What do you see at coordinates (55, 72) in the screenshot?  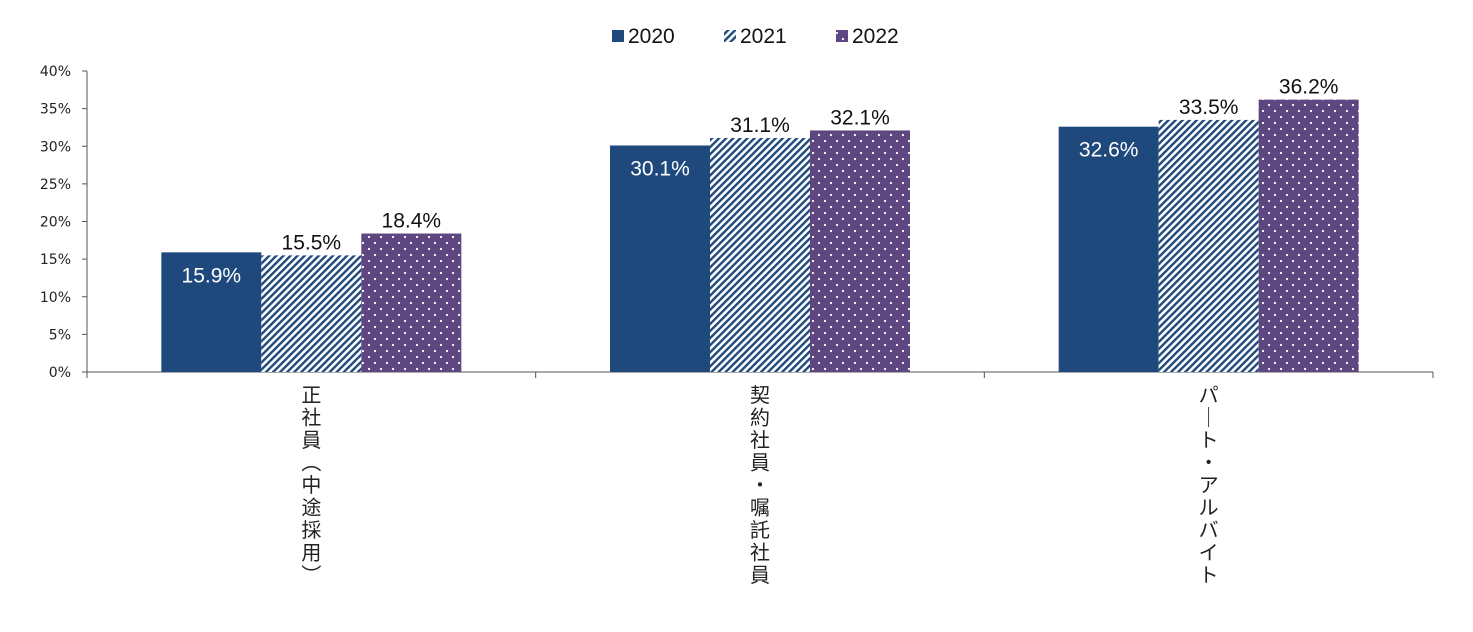 I see `y-tick-label: 40%` at bounding box center [55, 72].